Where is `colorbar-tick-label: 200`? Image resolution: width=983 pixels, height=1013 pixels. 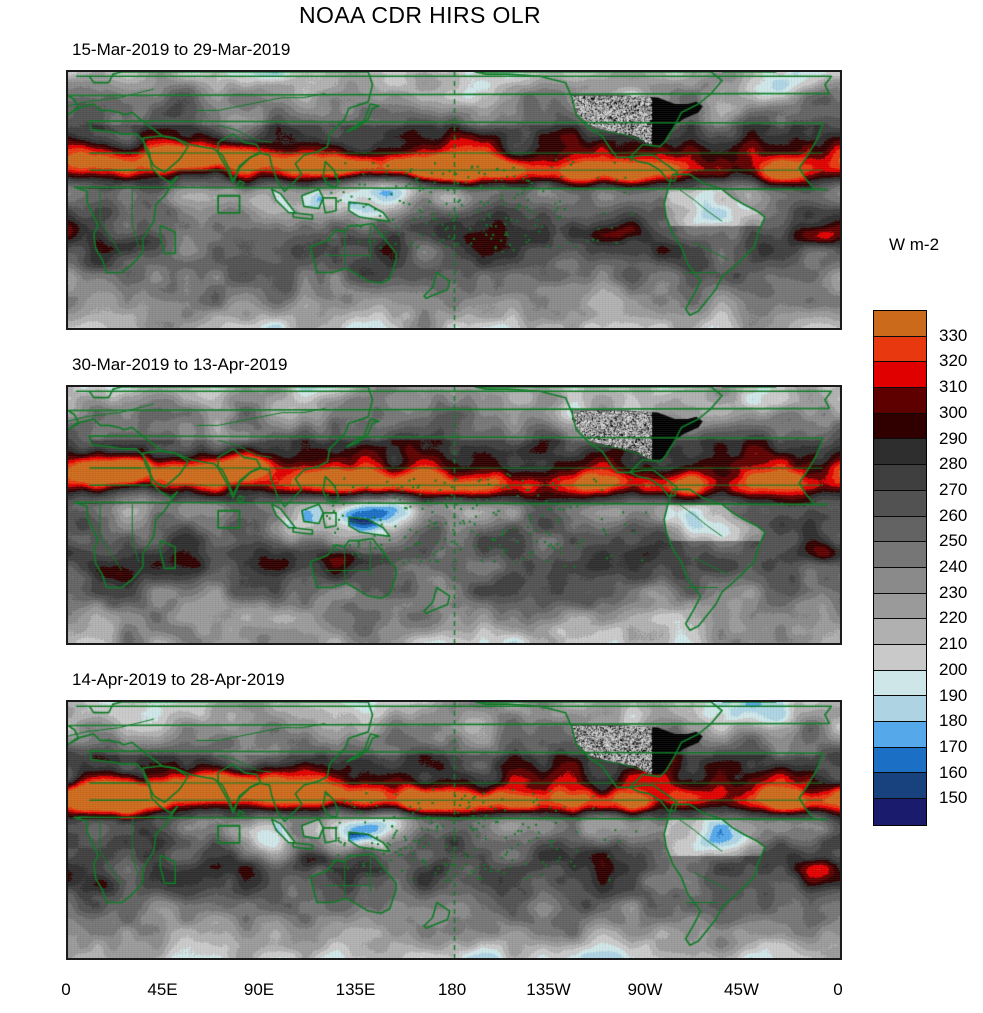
colorbar-tick-label: 200 is located at coordinates (953, 669).